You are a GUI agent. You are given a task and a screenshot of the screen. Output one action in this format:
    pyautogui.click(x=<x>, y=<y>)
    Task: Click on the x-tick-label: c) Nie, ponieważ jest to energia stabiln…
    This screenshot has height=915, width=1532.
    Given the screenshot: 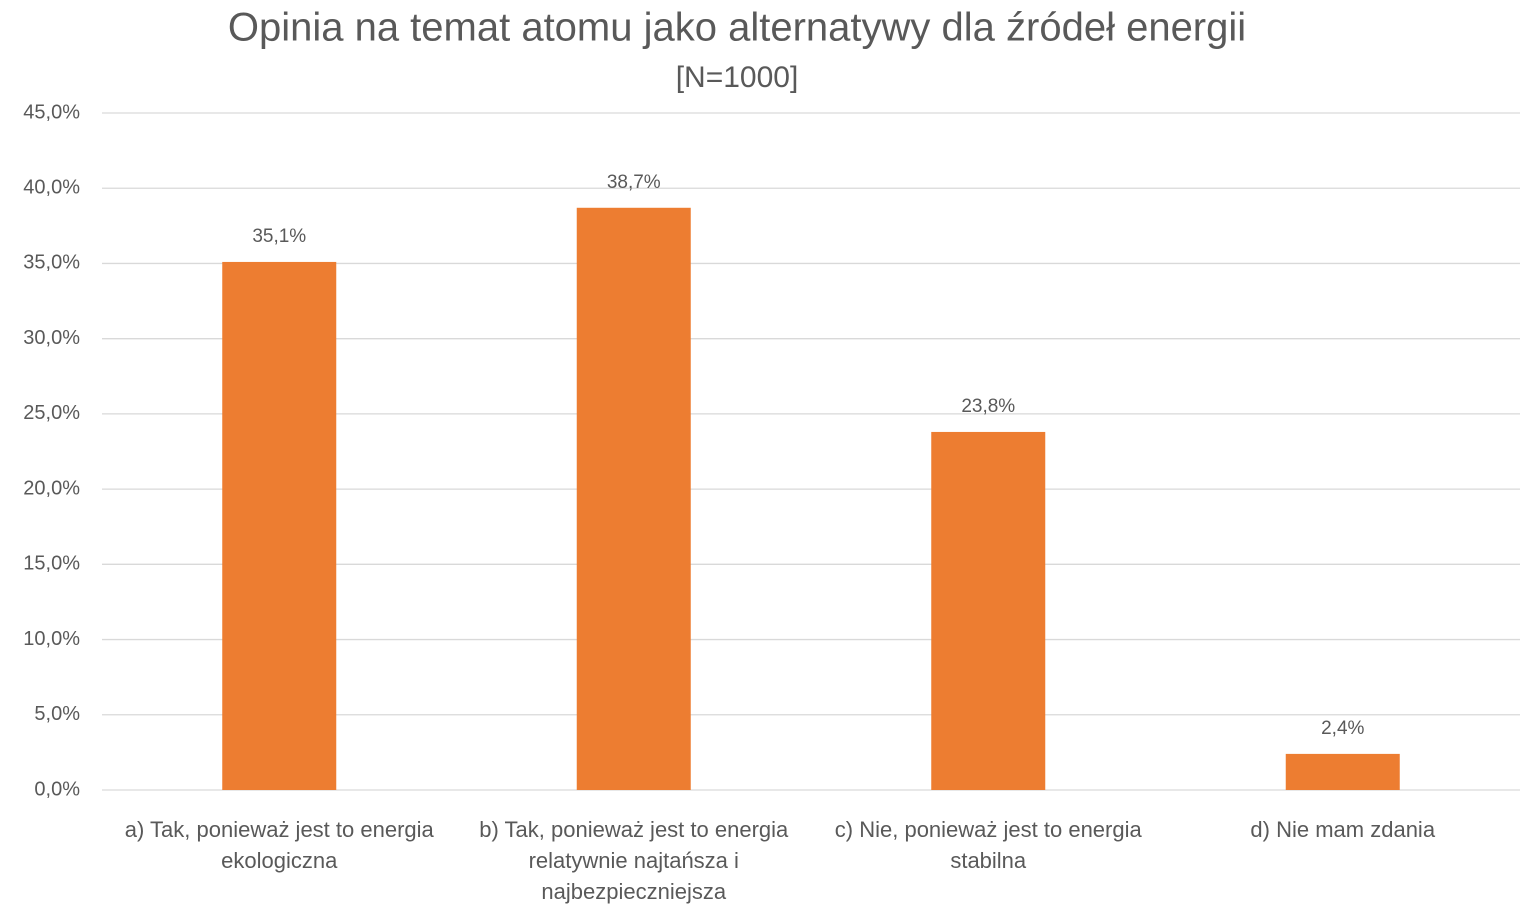 What is the action you would take?
    pyautogui.click(x=988, y=845)
    